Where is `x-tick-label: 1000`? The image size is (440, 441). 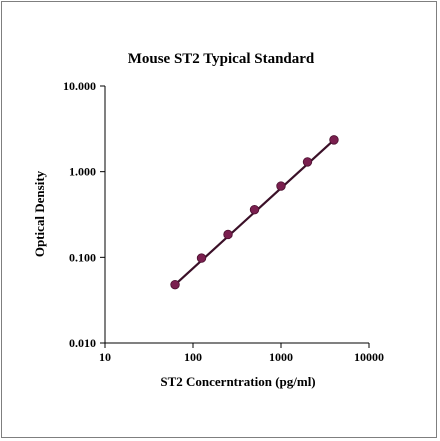
x-tick-label: 1000 is located at coordinates (281, 357).